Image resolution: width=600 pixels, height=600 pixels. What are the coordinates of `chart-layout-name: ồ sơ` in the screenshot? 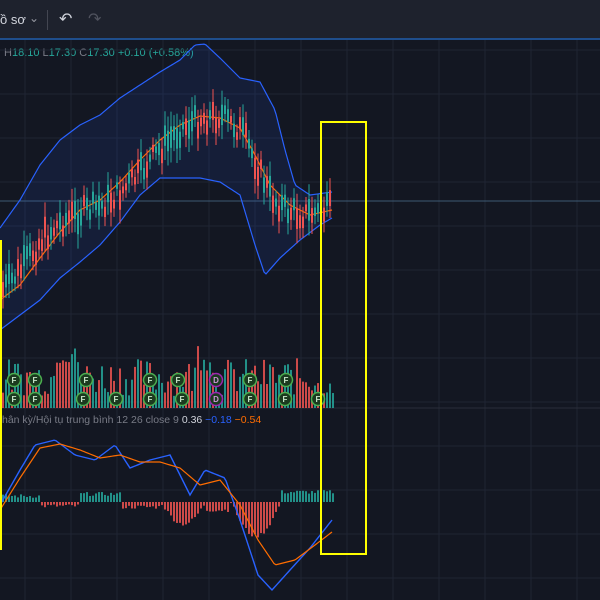 It's located at (13, 19).